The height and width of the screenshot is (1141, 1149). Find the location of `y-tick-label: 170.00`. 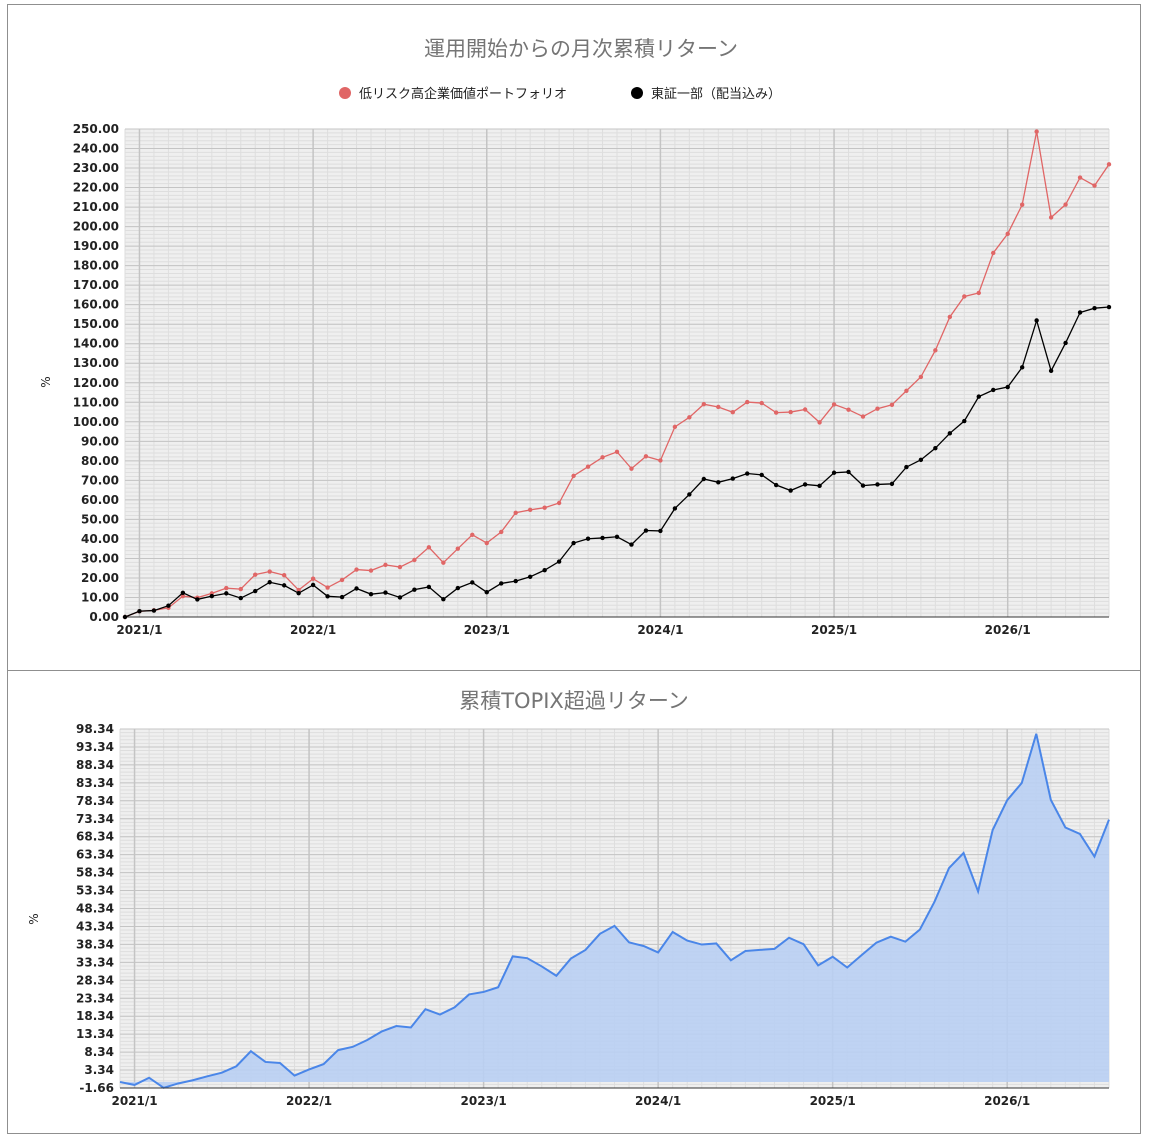

y-tick-label: 170.00 is located at coordinates (96, 285).